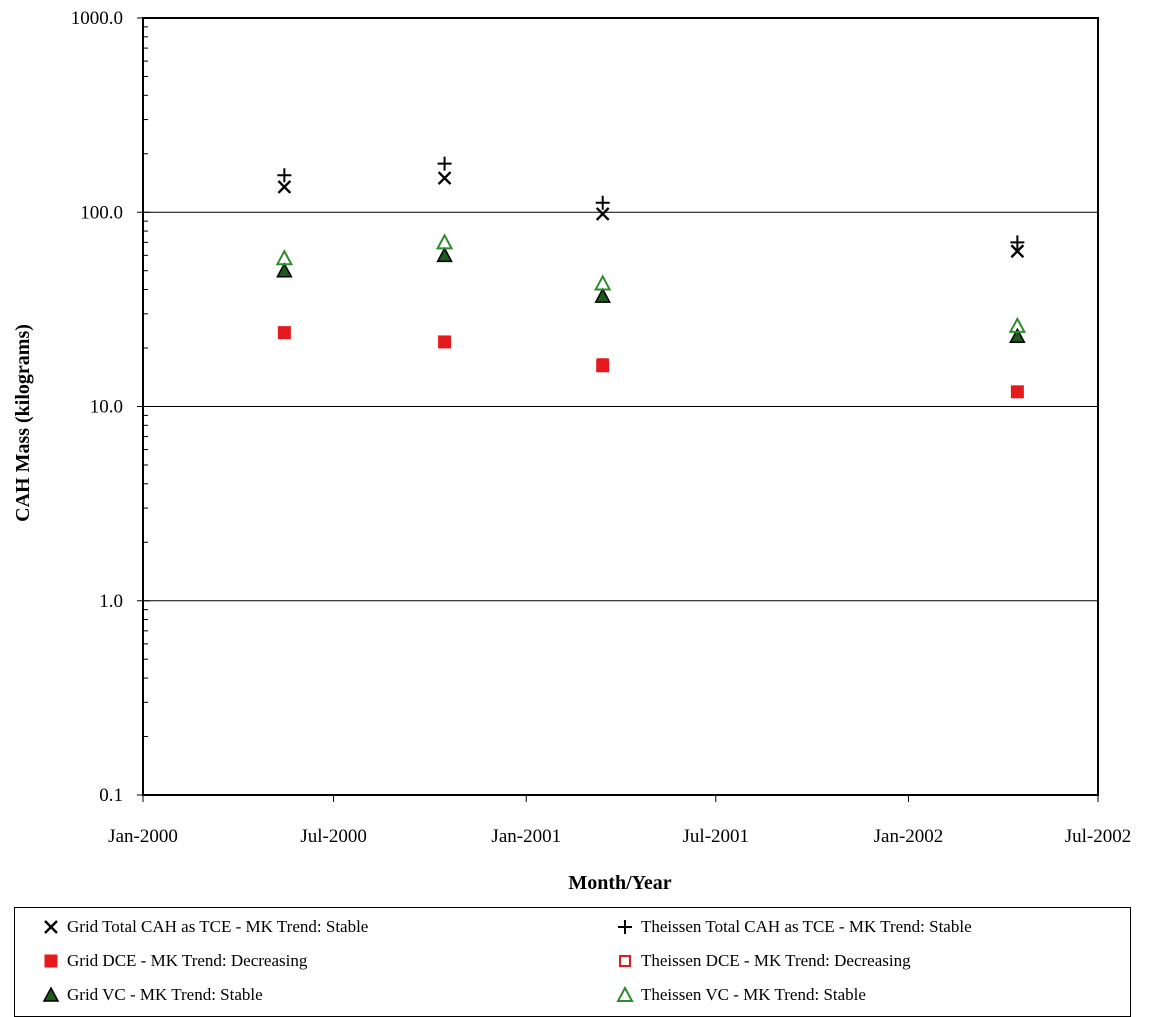 The height and width of the screenshot is (1017, 1151). Describe the element at coordinates (776, 960) in the screenshot. I see `legend-label: Theissen DCE - MK Trend: Decreasing` at that location.